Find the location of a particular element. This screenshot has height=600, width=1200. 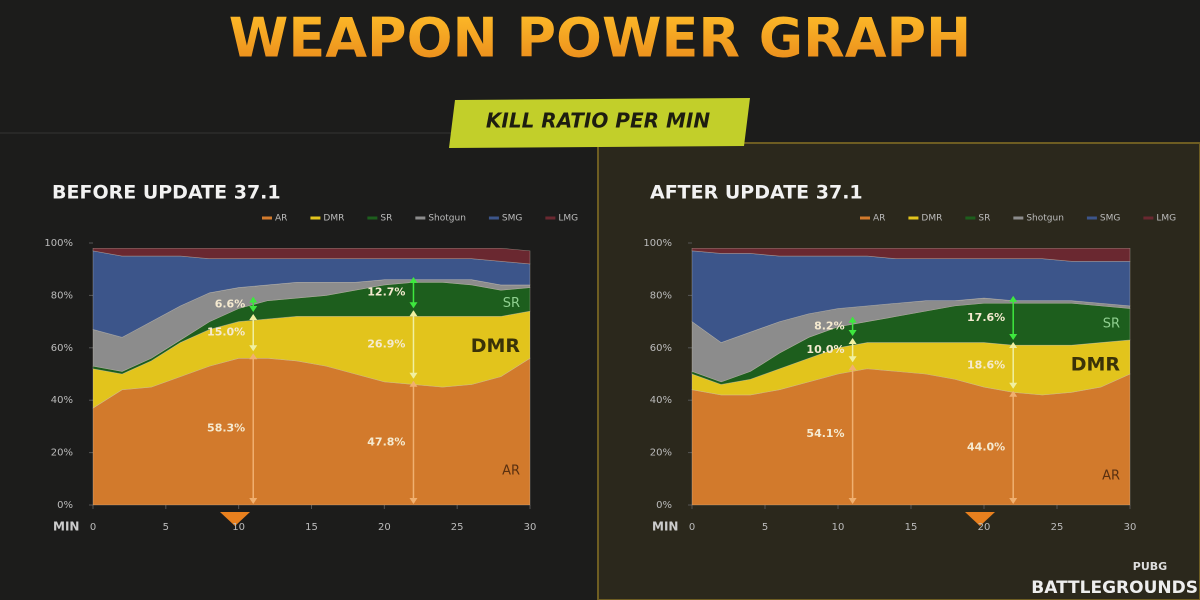

annotation-label: 15.0% is located at coordinates (226, 332).